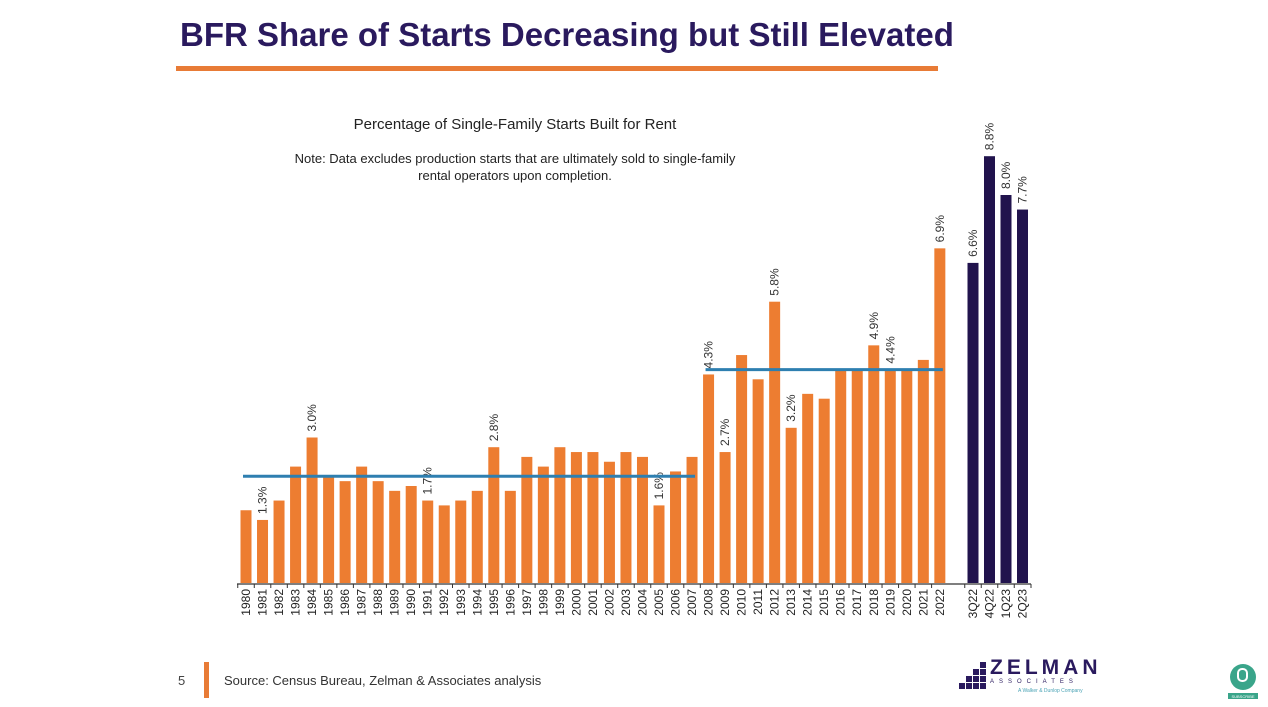  I want to click on logo-subtitle: ASSOCIATES, so click(1034, 682).